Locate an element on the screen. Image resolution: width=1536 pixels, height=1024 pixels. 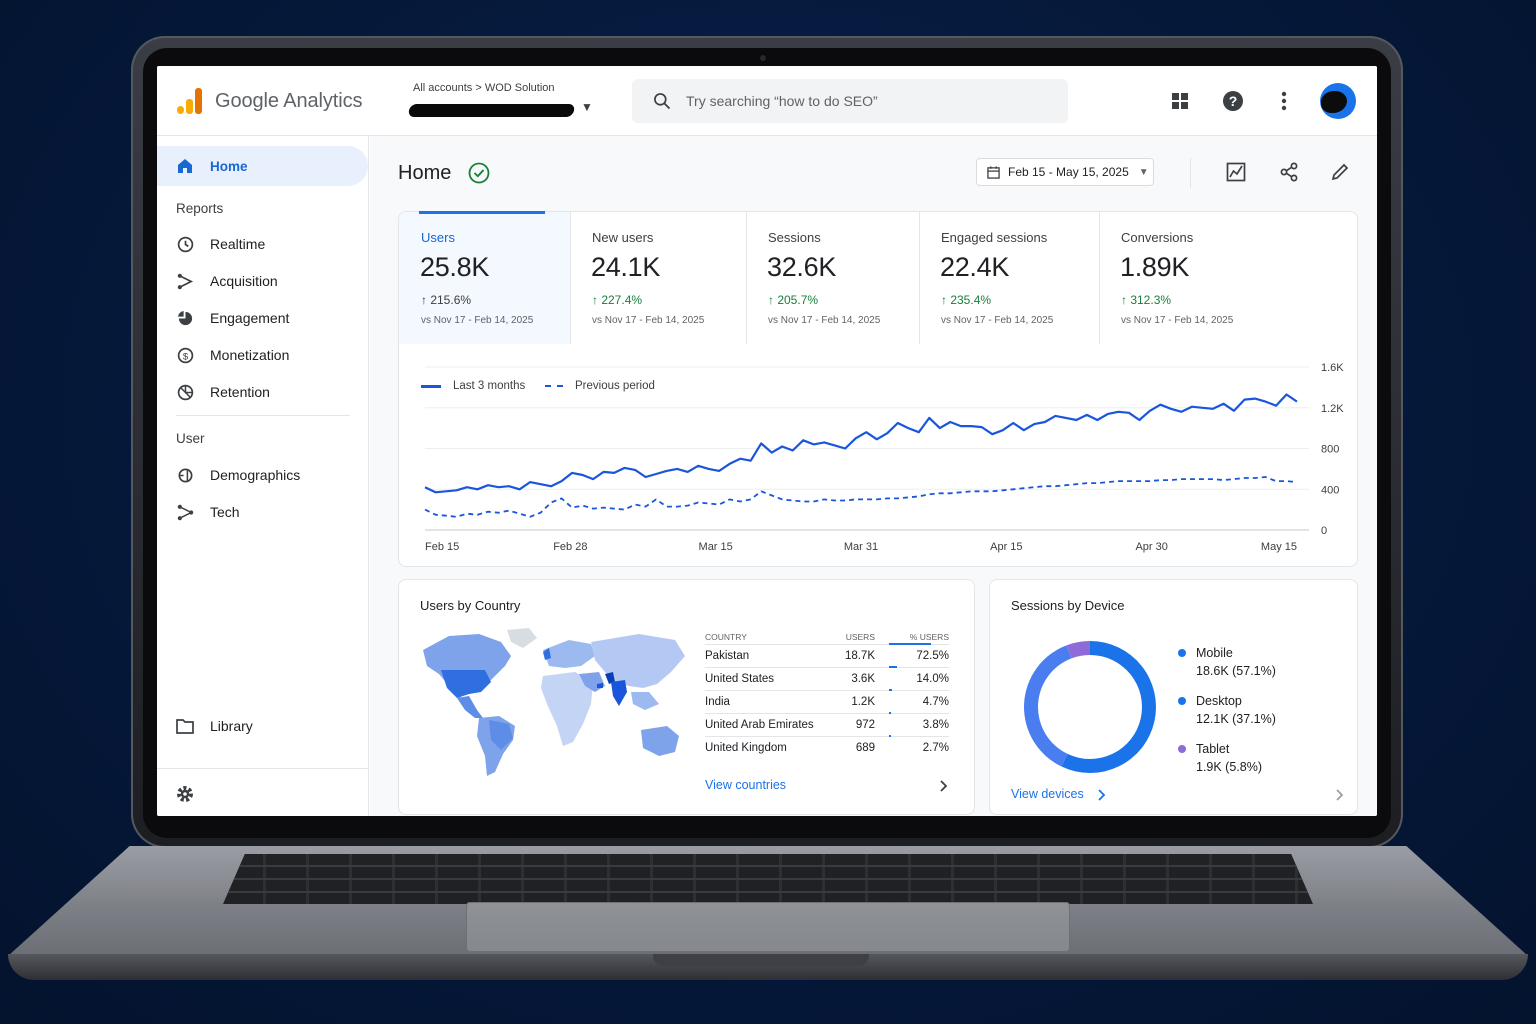
trackpad is located at coordinates (768, 927).